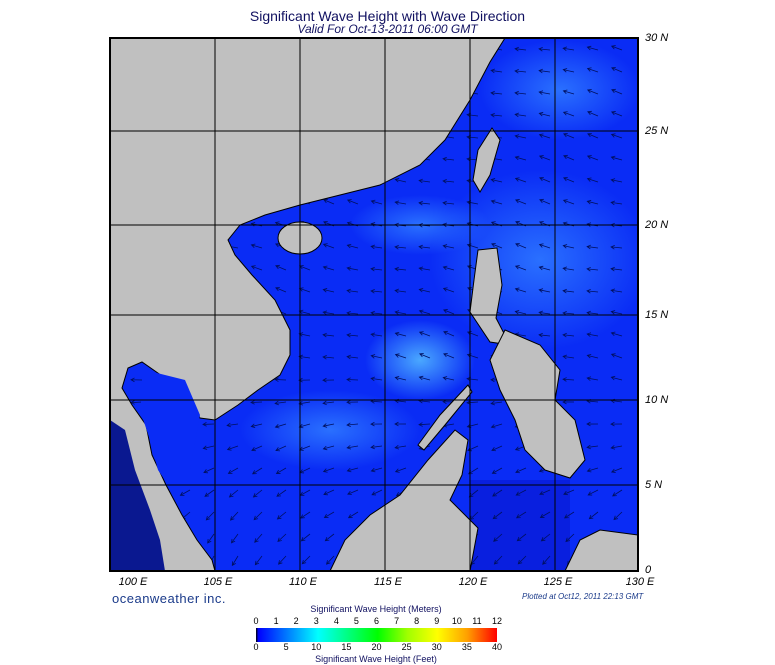 Image resolution: width=775 pixels, height=665 pixels. What do you see at coordinates (218, 582) in the screenshot?
I see `lon-label: 105 E` at bounding box center [218, 582].